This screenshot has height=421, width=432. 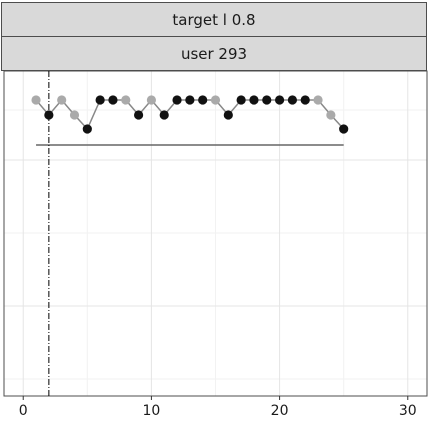 I want to click on facet-label-target: target l 0.8, so click(x=214, y=19).